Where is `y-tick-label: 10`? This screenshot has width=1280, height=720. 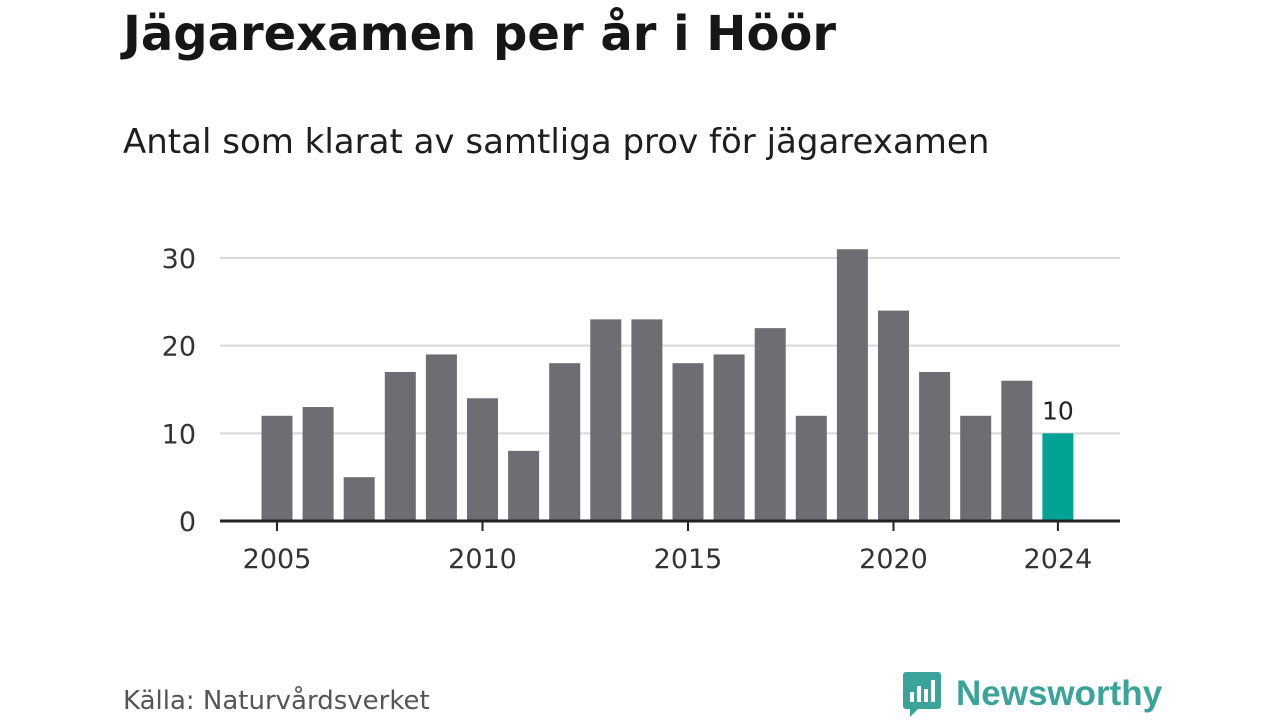 y-tick-label: 10 is located at coordinates (179, 434).